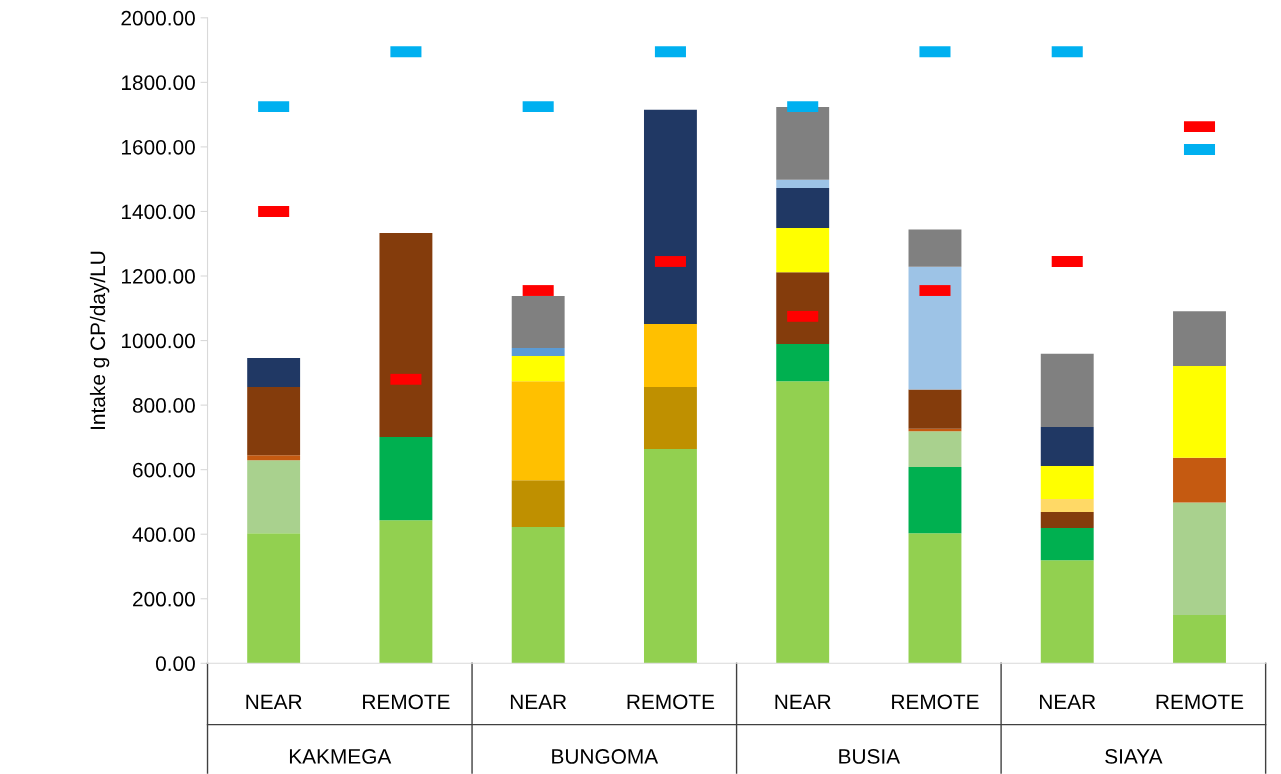  Describe the element at coordinates (158, 212) in the screenshot. I see `y-tick-label: 1400.00` at that location.